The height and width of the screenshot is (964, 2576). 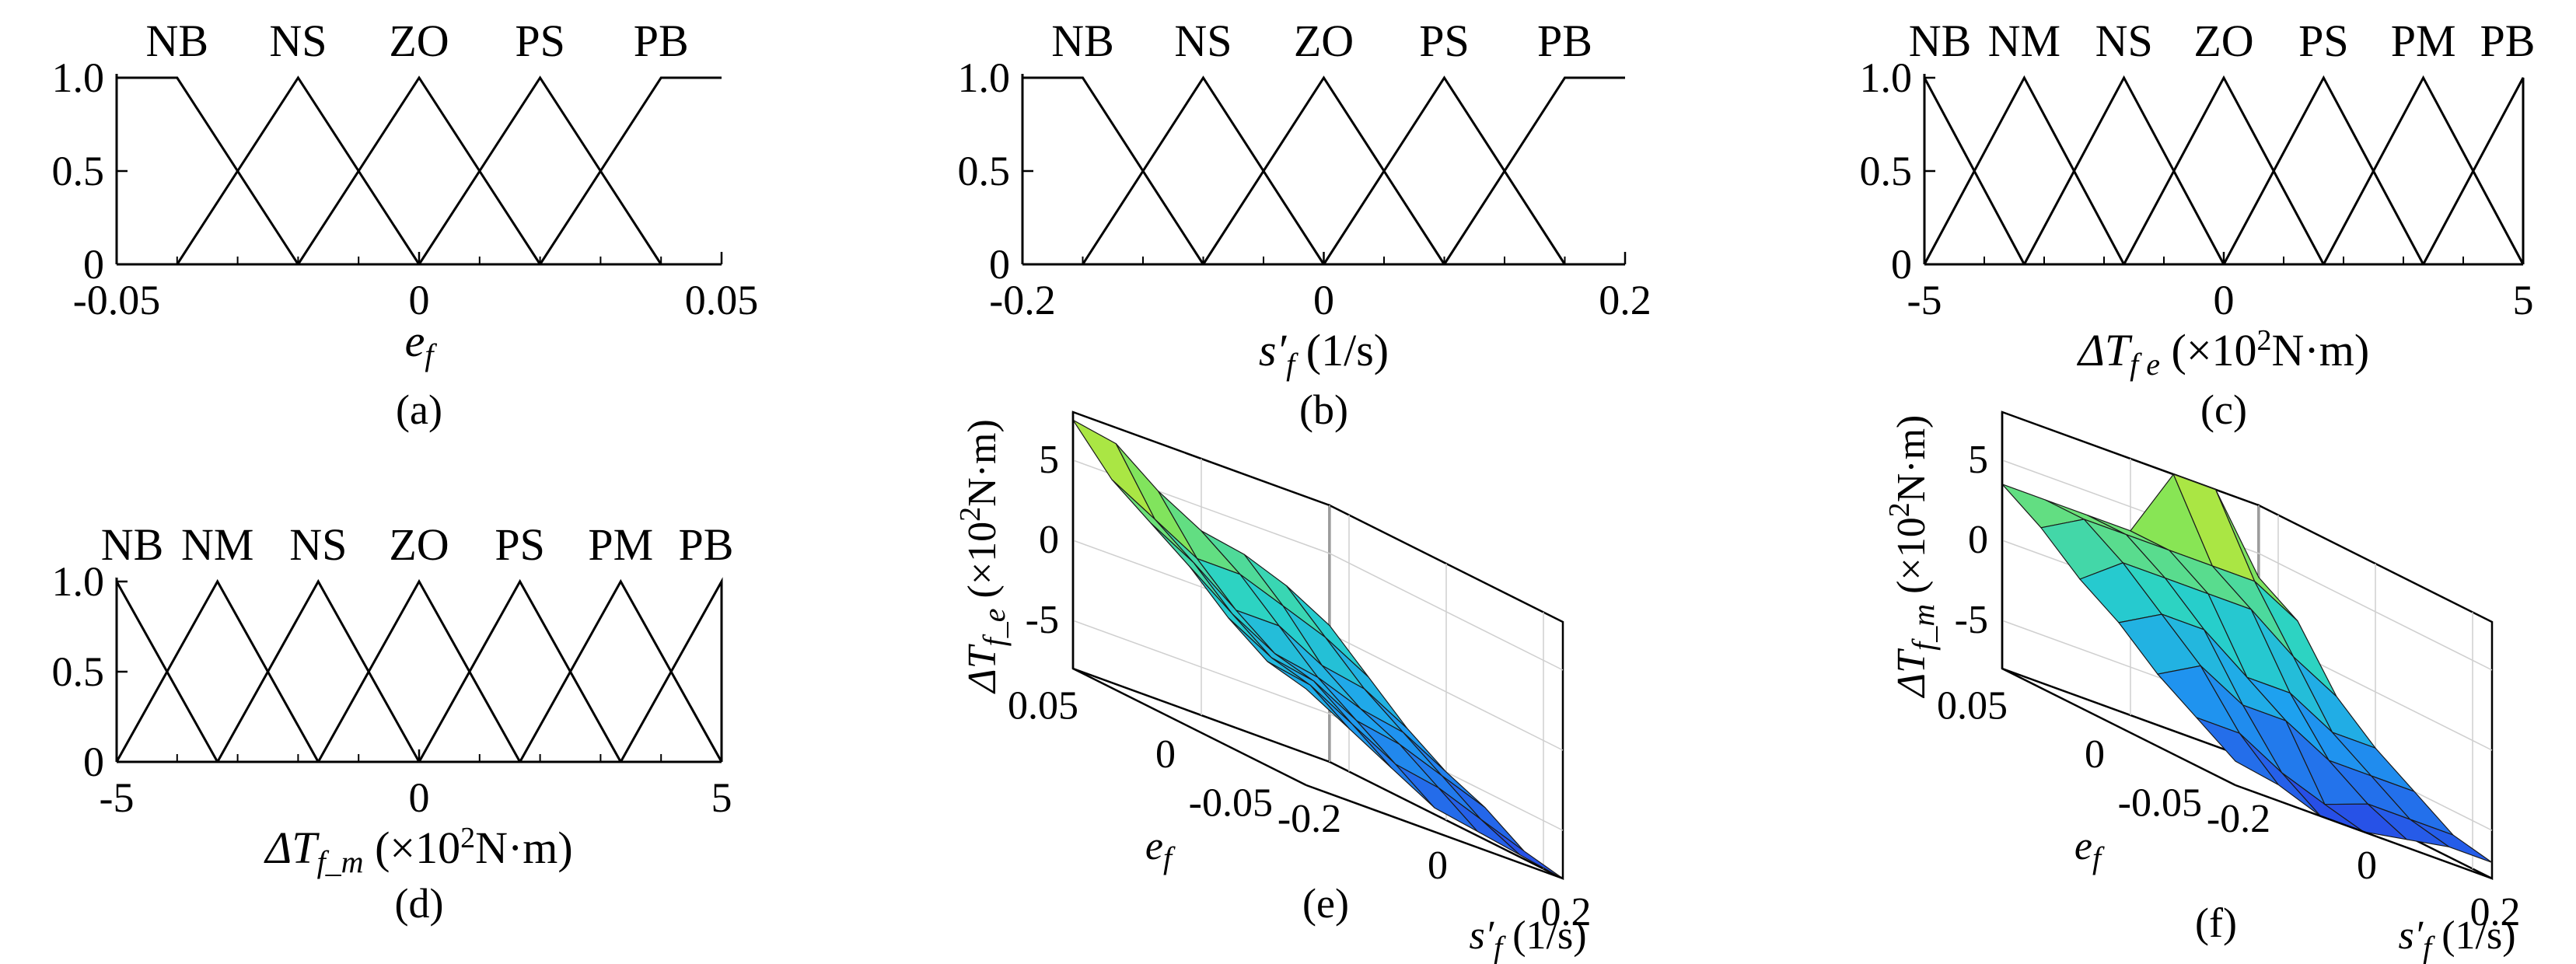 I want to click on panel-b-membership-plot: 00.51.0-0.2 0 0.2NB NS ZO PS PBs′f (1/s)(b), so click(x=1305, y=225).